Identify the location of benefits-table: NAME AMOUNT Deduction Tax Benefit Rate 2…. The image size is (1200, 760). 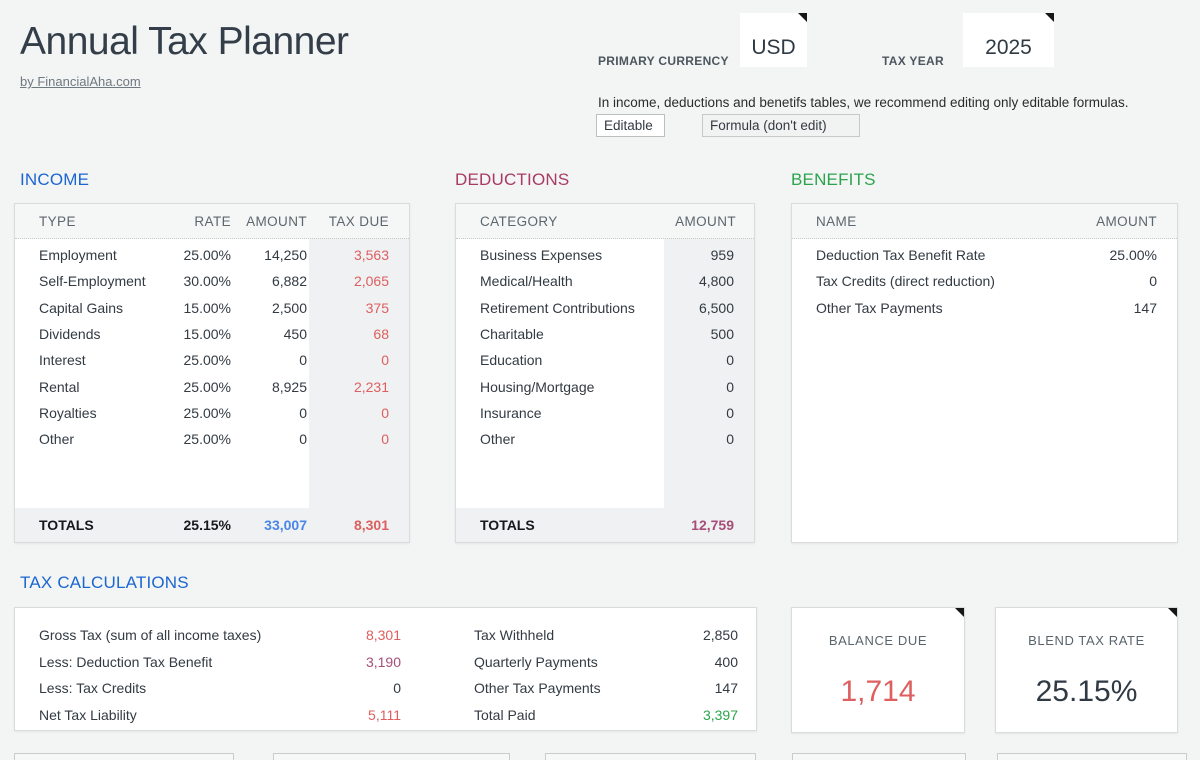
(984, 373).